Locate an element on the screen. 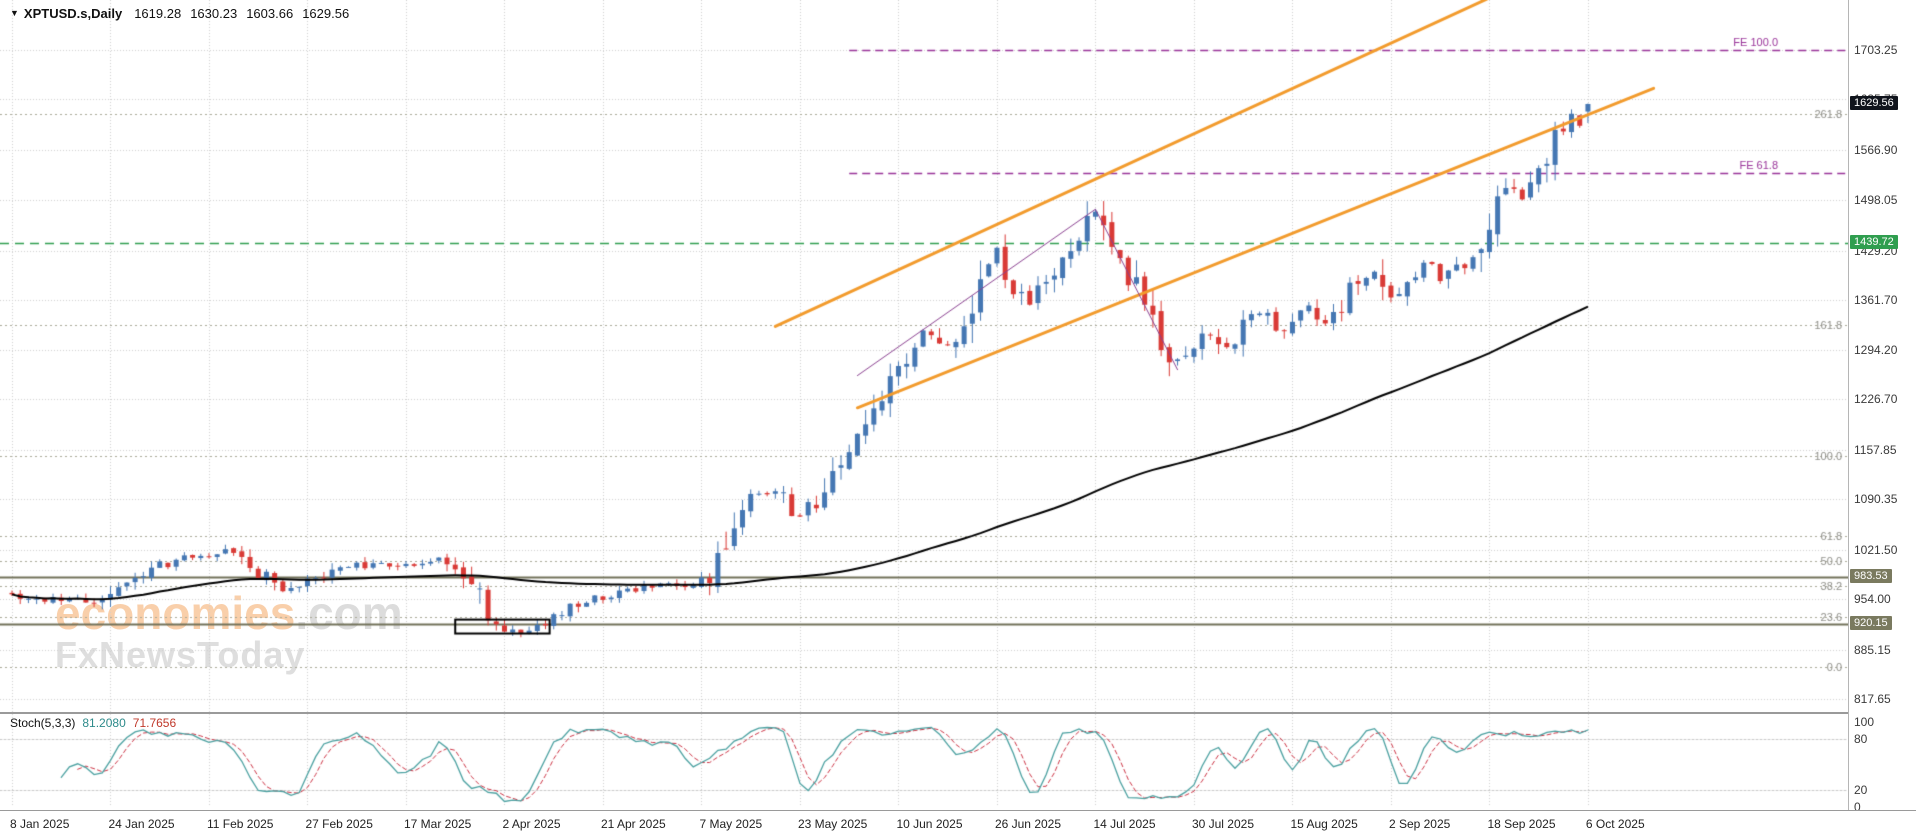 Image resolution: width=1916 pixels, height=840 pixels. price-axis-label: 1090.35 is located at coordinates (1876, 499).